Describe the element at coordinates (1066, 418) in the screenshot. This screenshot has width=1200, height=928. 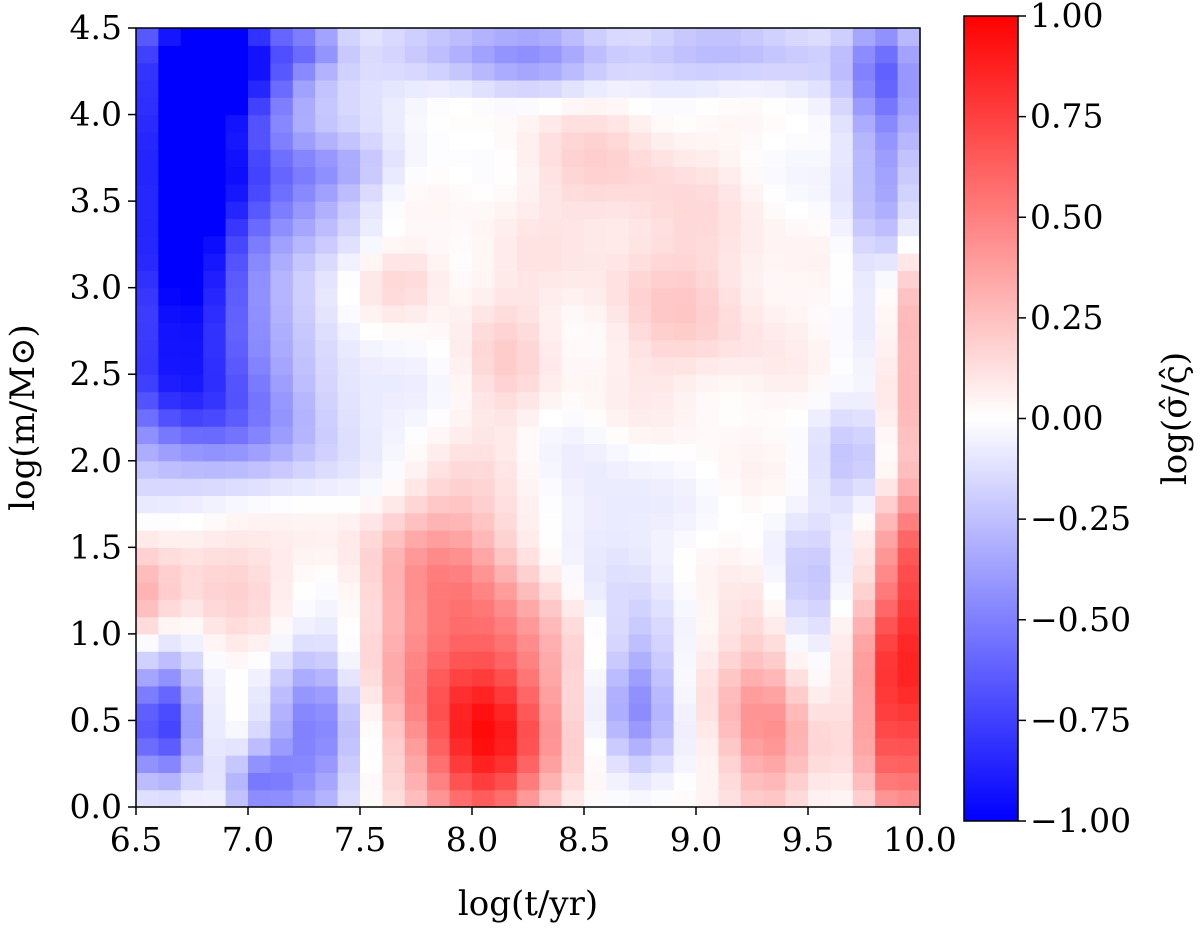
I see `colorbar-tick-label: 0.00` at that location.